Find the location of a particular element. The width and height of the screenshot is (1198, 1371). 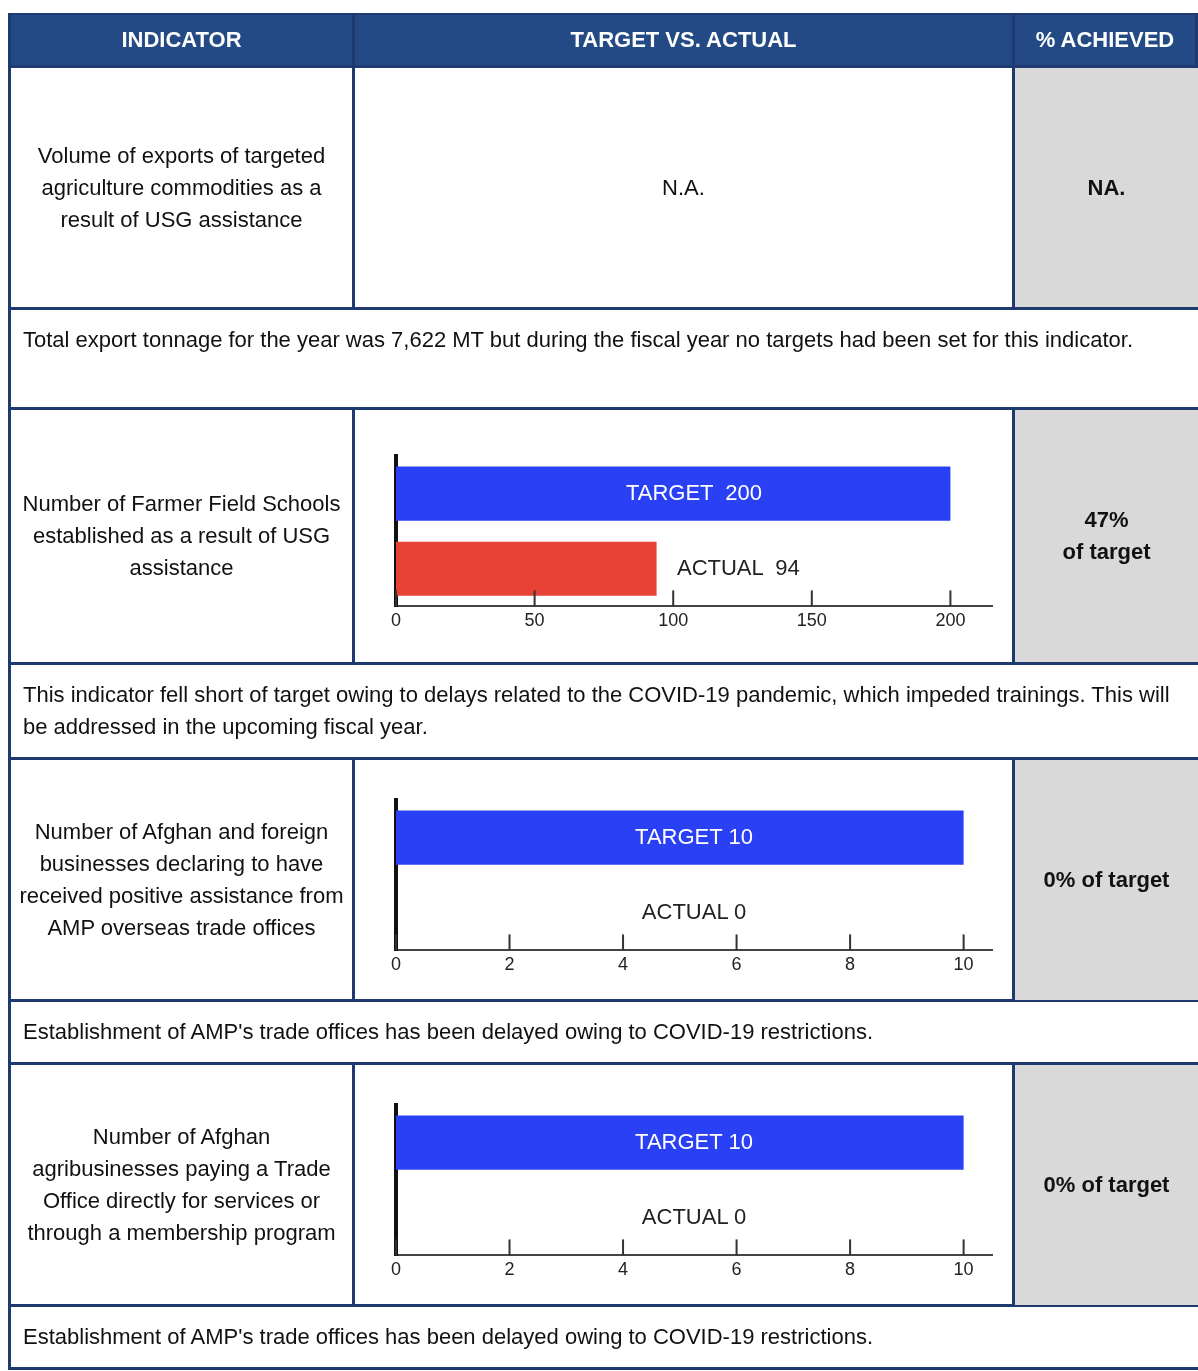

text: Number of Afghan and foreign businesses declaring to have received positive assistance from AMP overseas trade offices is located at coordinates (183, 880).